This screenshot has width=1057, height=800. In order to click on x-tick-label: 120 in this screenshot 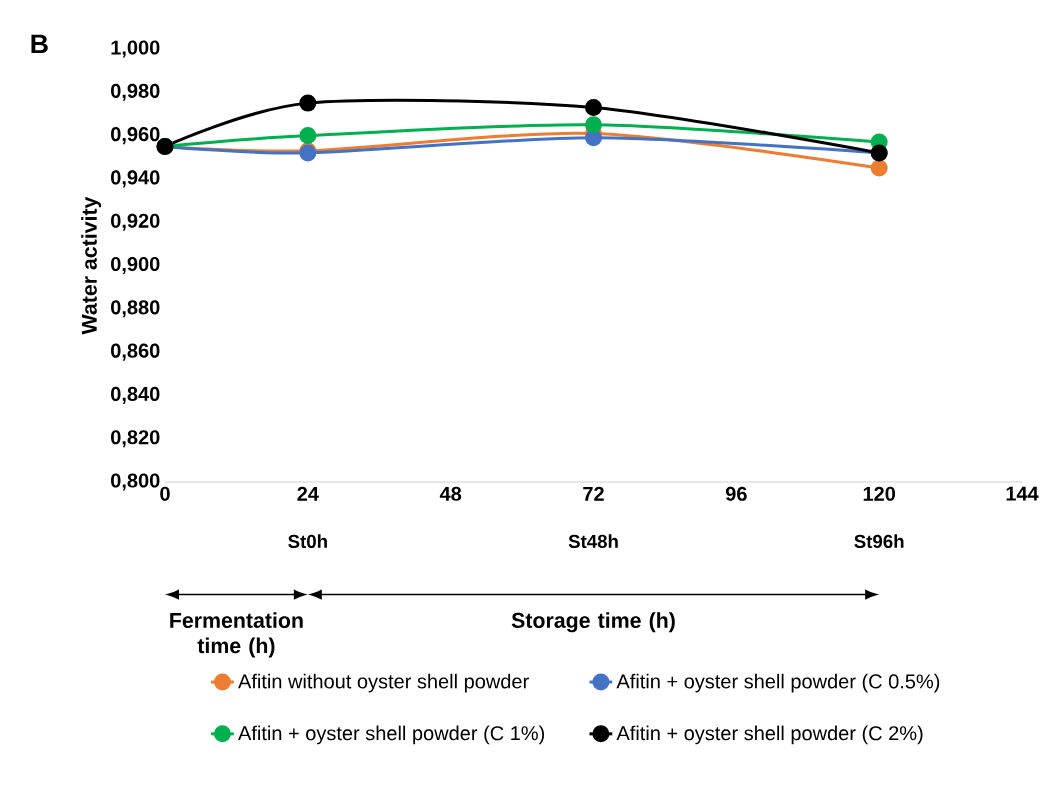, I will do `click(879, 493)`.